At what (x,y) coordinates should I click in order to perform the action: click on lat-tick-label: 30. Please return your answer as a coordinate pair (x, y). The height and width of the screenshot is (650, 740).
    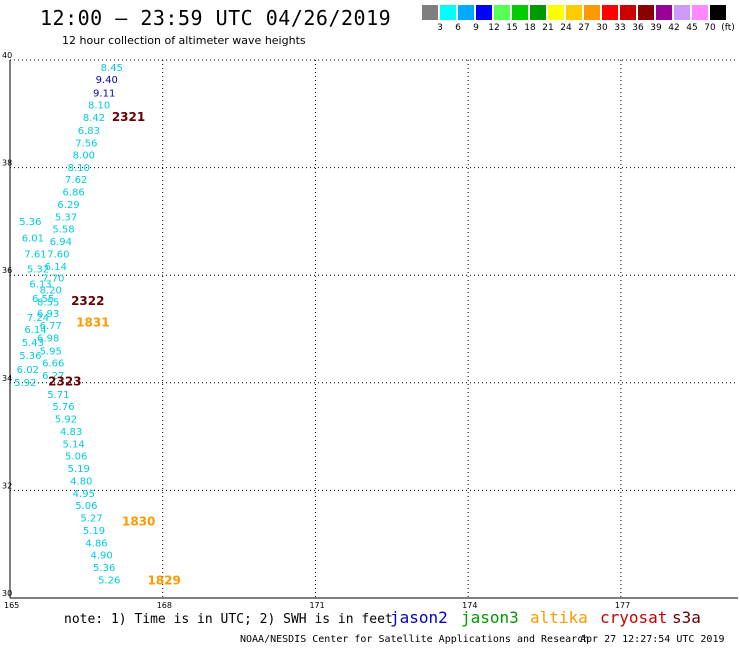
    Looking at the image, I should click on (7, 593).